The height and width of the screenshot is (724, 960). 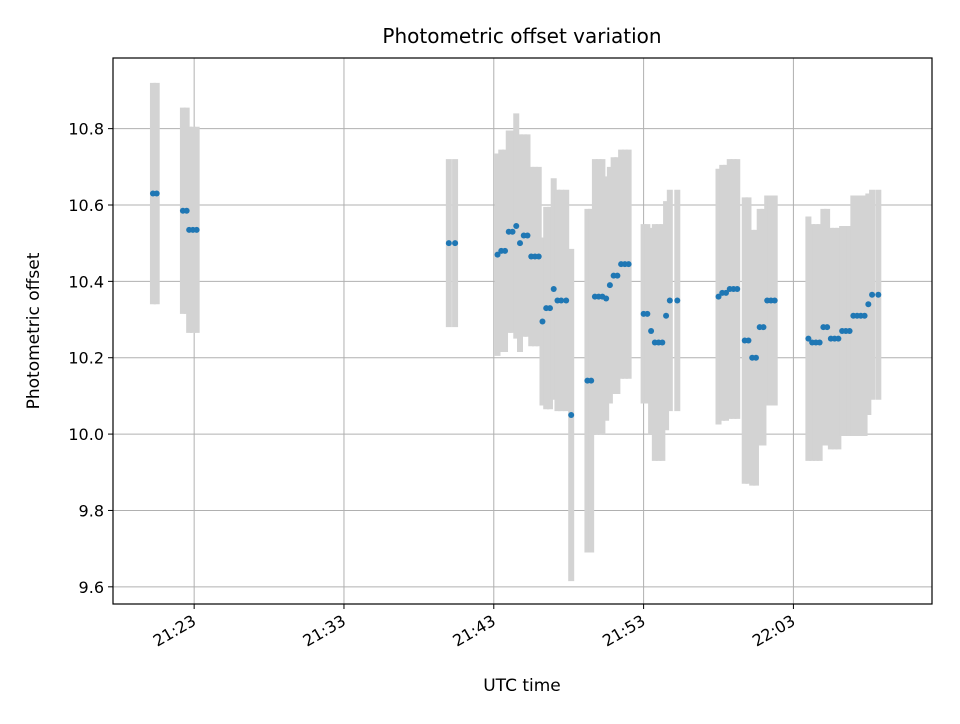 I want to click on chart-title: Photometric offset variation, so click(x=521, y=36).